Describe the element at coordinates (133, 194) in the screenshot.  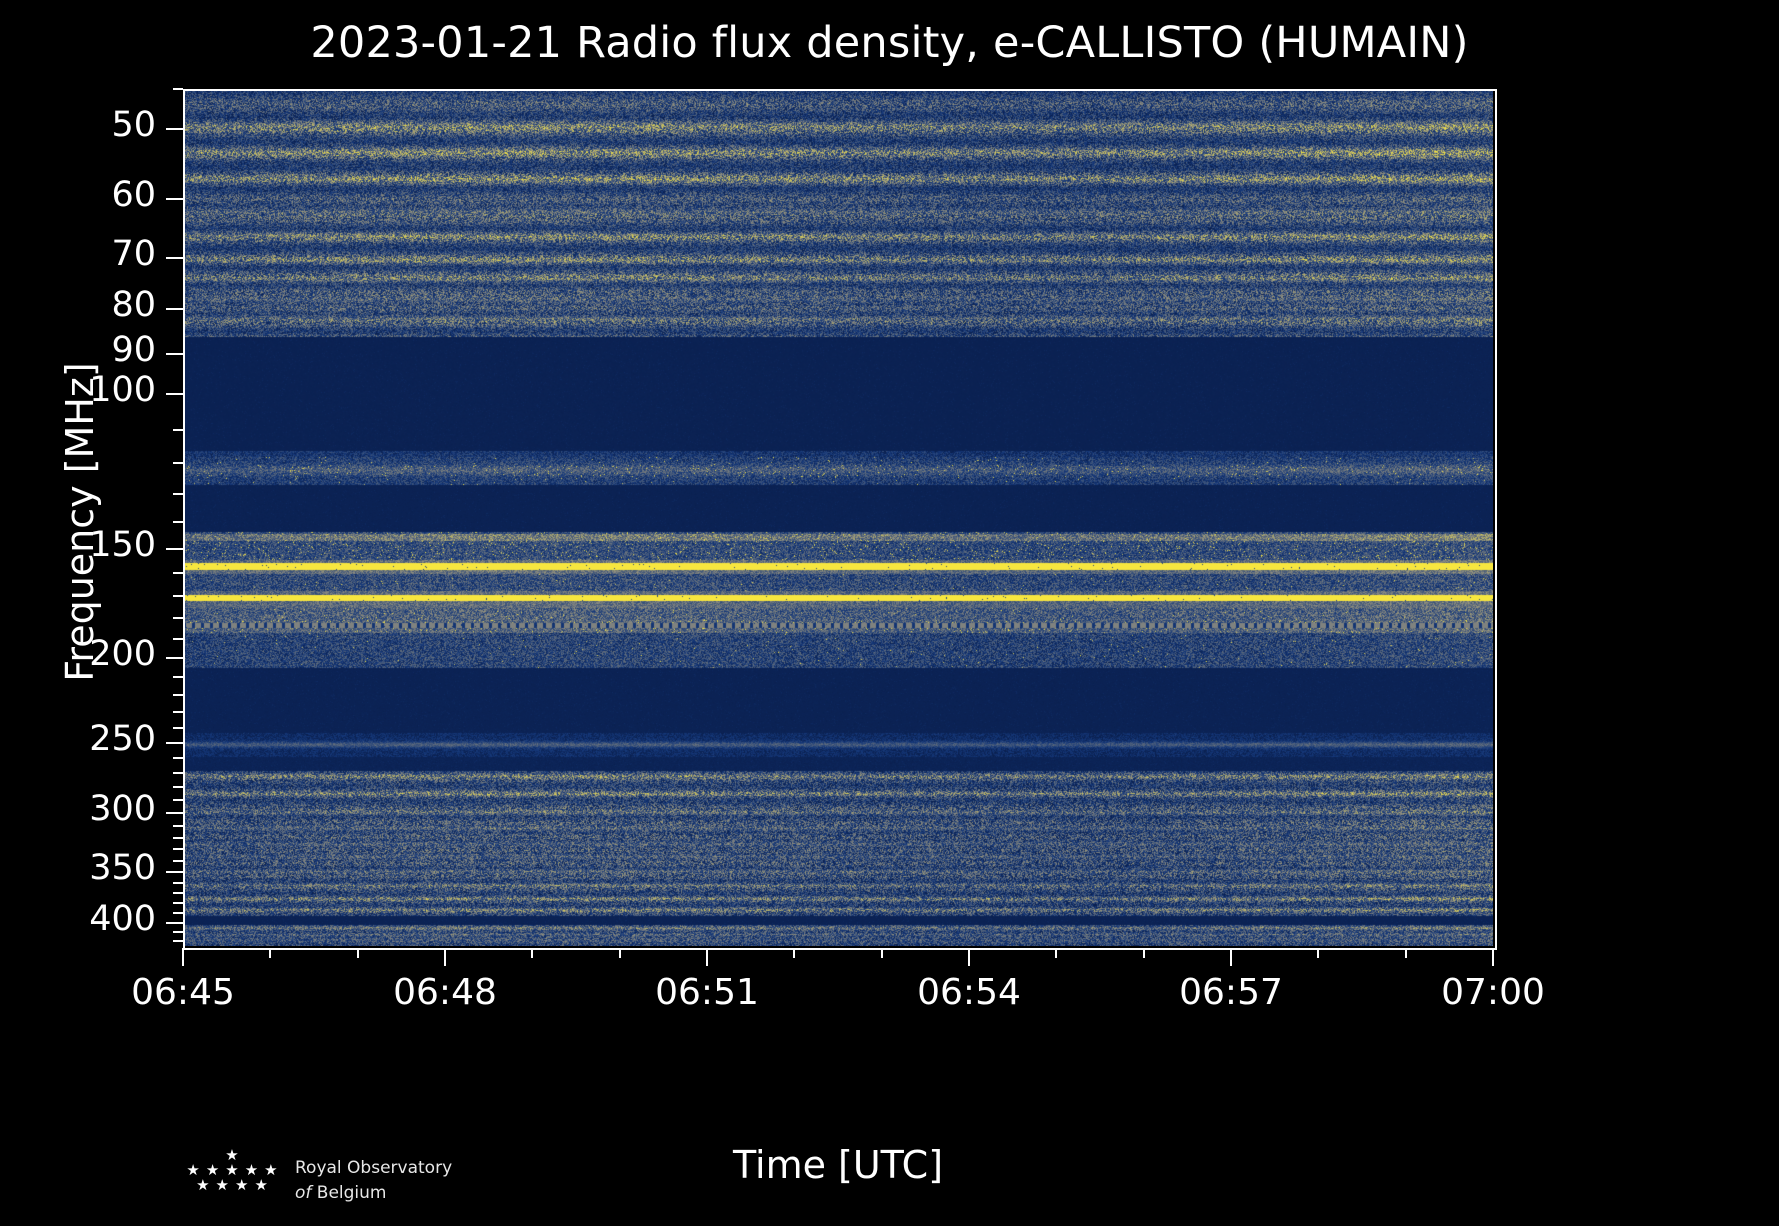
I see `y-tick-label: 60` at that location.